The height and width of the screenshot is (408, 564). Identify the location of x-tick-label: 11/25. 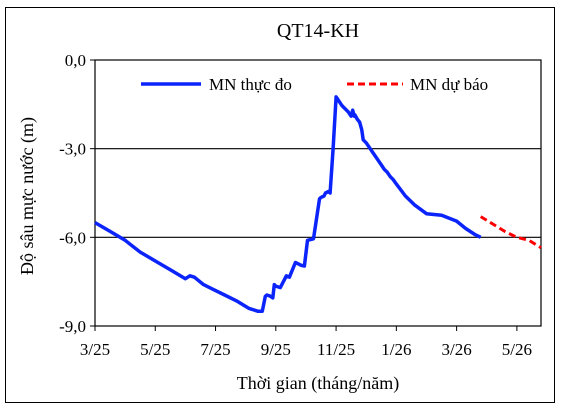
(336, 349).